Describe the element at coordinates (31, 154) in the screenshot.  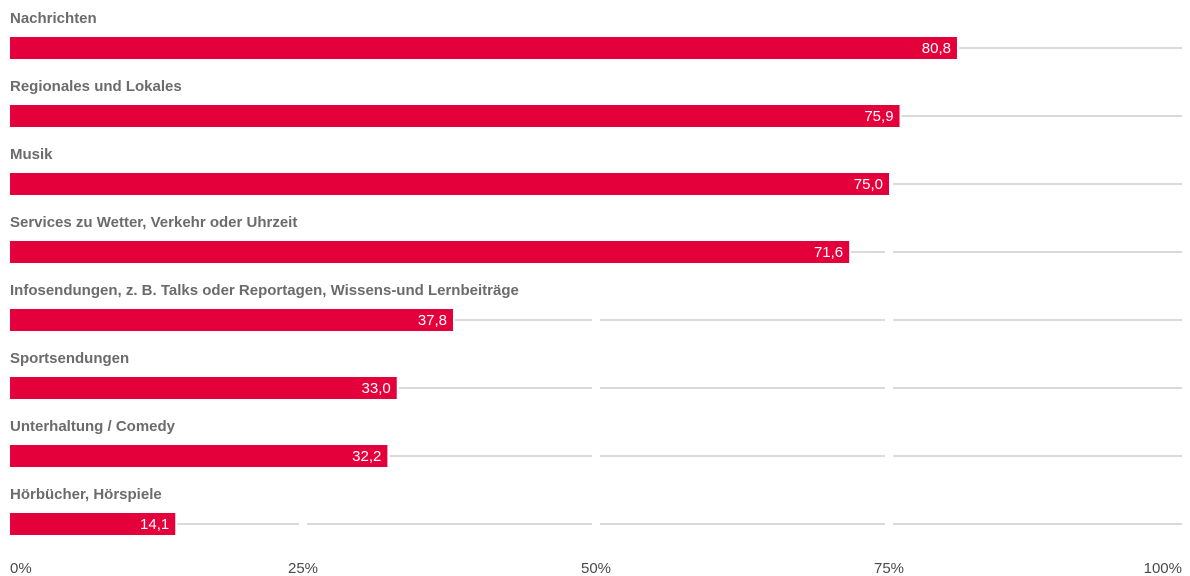
I see `category-label: Musik` at that location.